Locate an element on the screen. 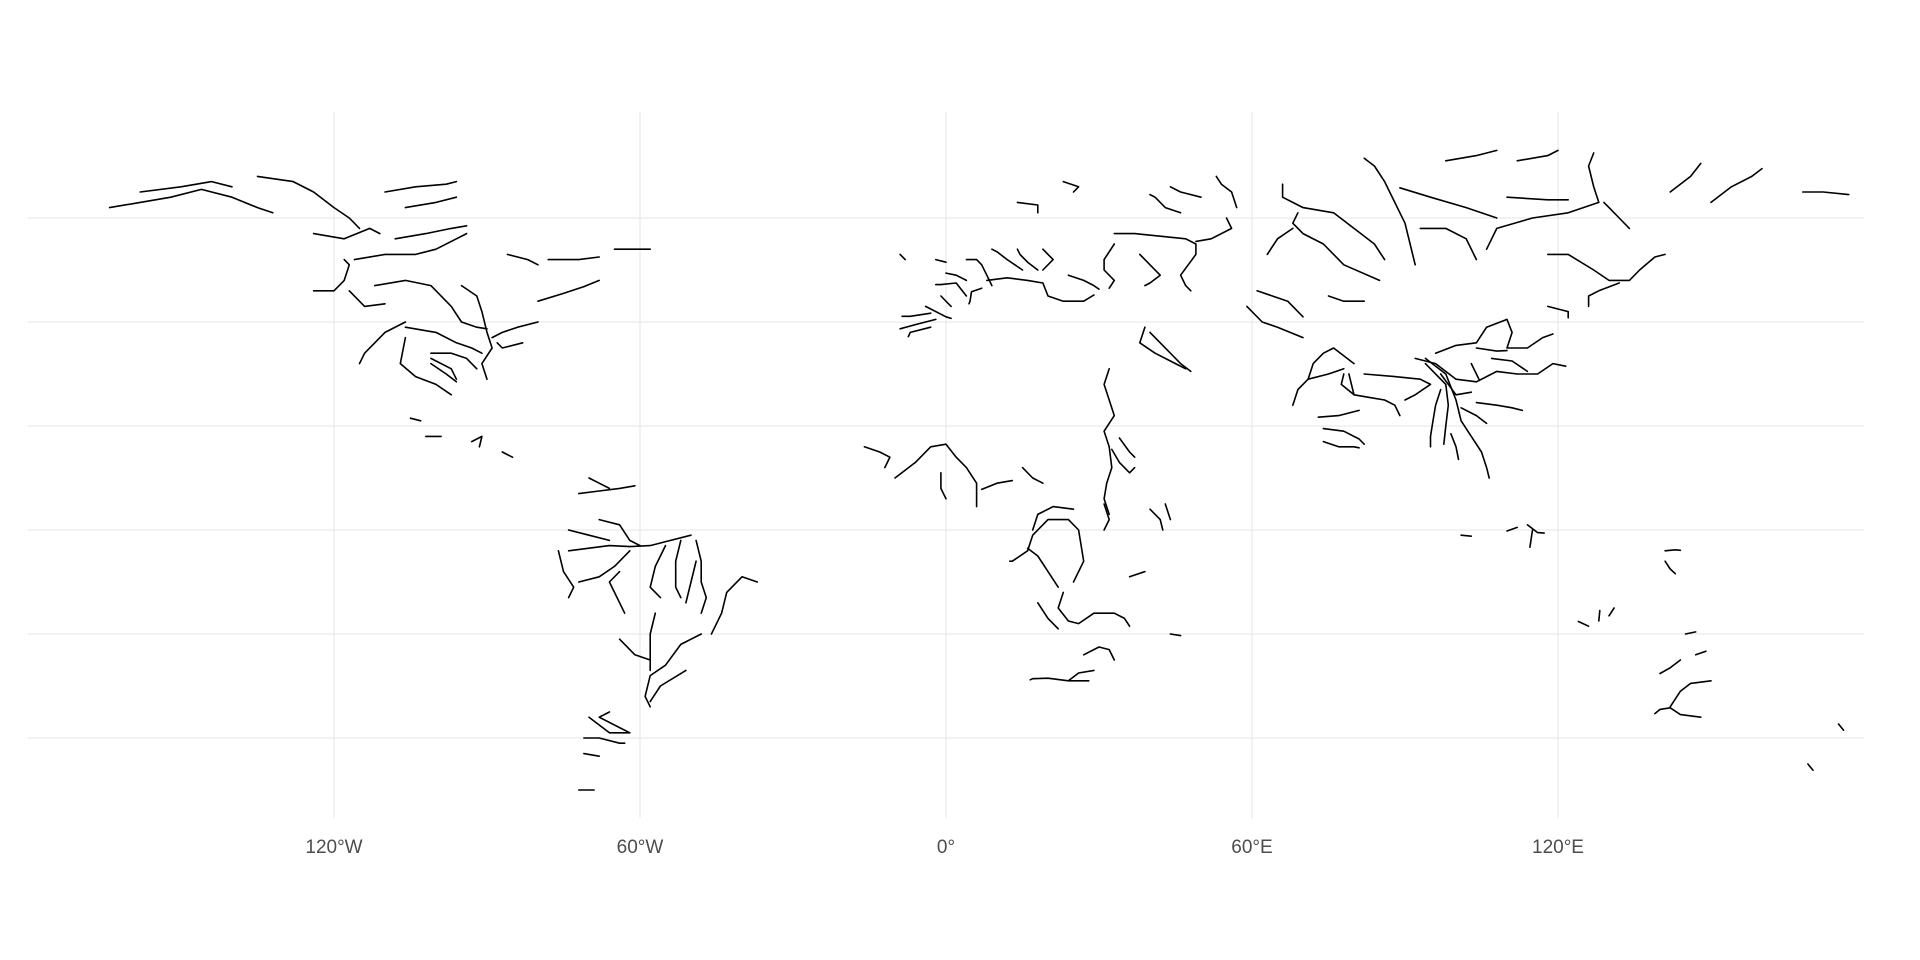 The image size is (1920, 960). river-syr-darya is located at coordinates (1280, 304).